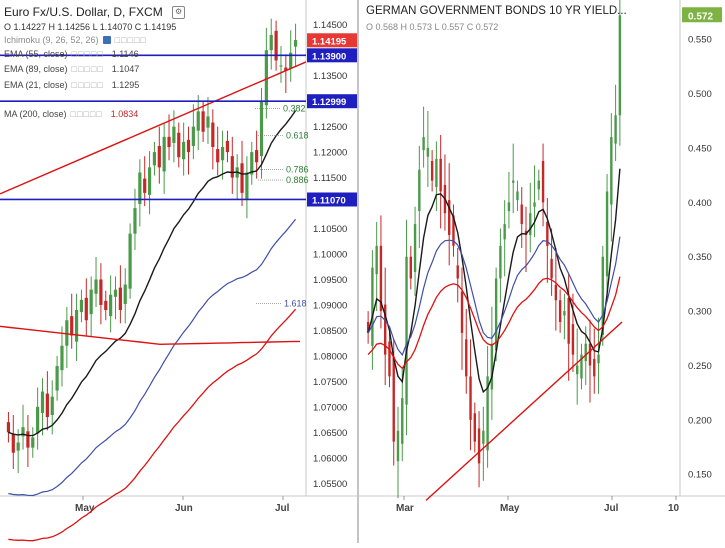 The width and height of the screenshot is (725, 548). What do you see at coordinates (330, 127) in the screenshot?
I see `left-price-tick: 1.12500` at bounding box center [330, 127].